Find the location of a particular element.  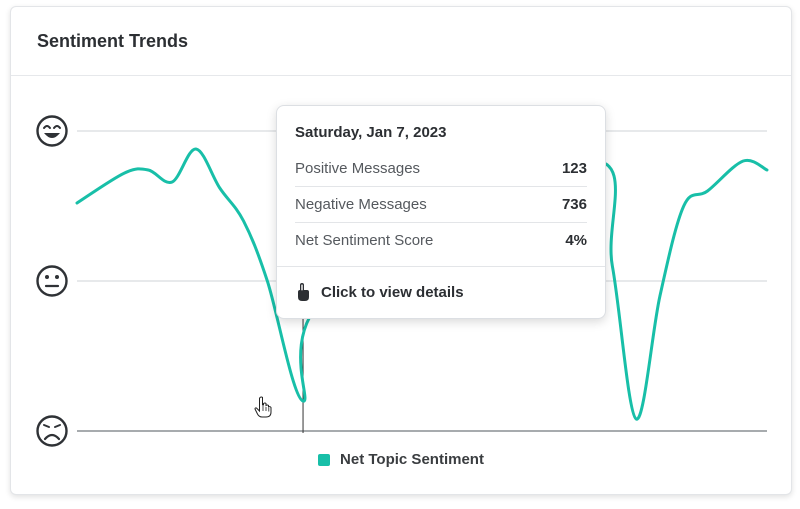

tooltip-row-value: 736 is located at coordinates (574, 204).